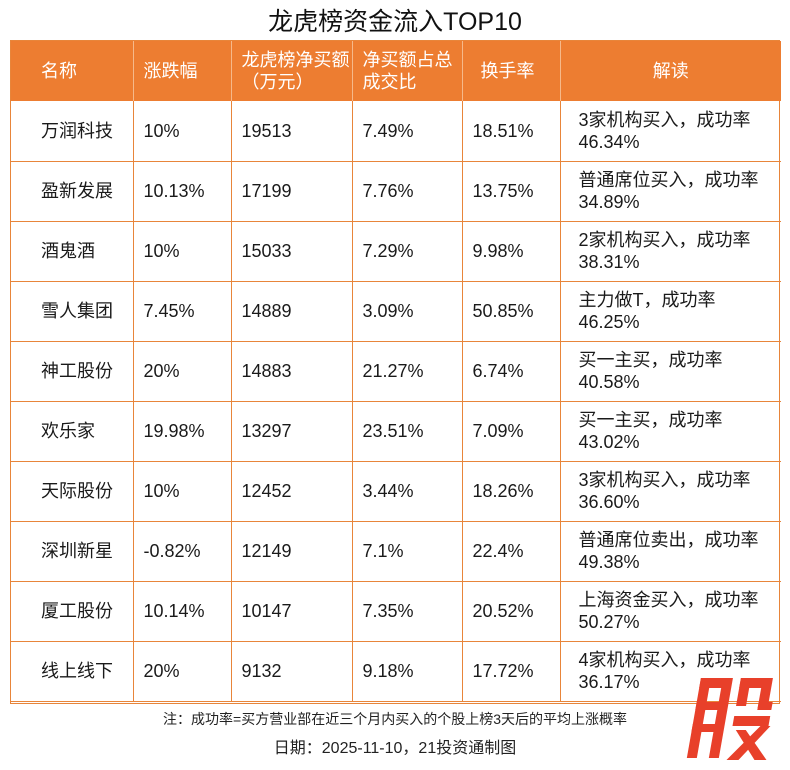 The width and height of the screenshot is (790, 770). What do you see at coordinates (182, 551) in the screenshot?
I see `cell-change: -0.82%` at bounding box center [182, 551].